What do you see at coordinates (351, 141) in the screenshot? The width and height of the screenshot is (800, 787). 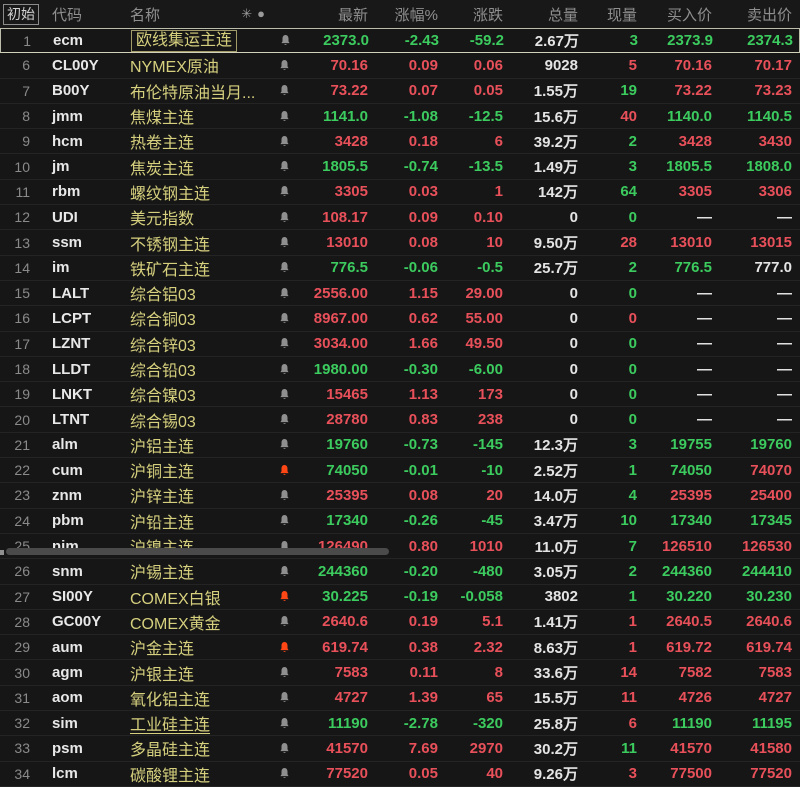 I see `latest-price: 3428` at bounding box center [351, 141].